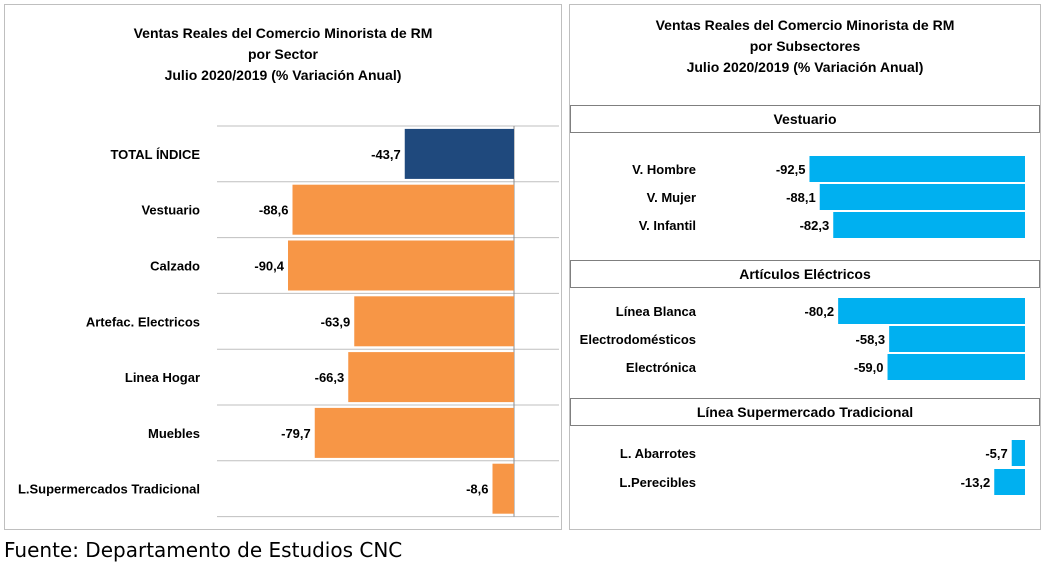 The image size is (1044, 564). What do you see at coordinates (664, 169) in the screenshot?
I see `category-label-v-hombre: V. Hombre` at bounding box center [664, 169].